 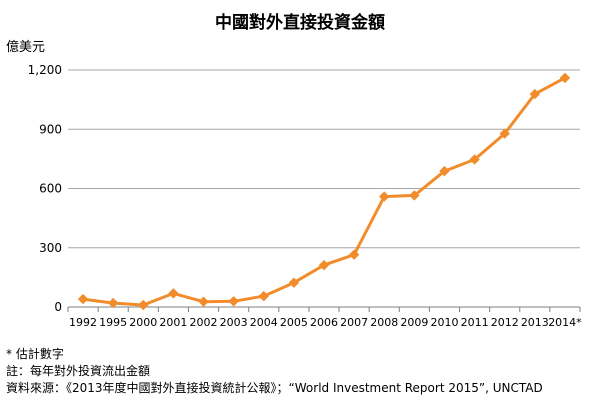 I want to click on x-tick-label: 2005, so click(x=294, y=322).